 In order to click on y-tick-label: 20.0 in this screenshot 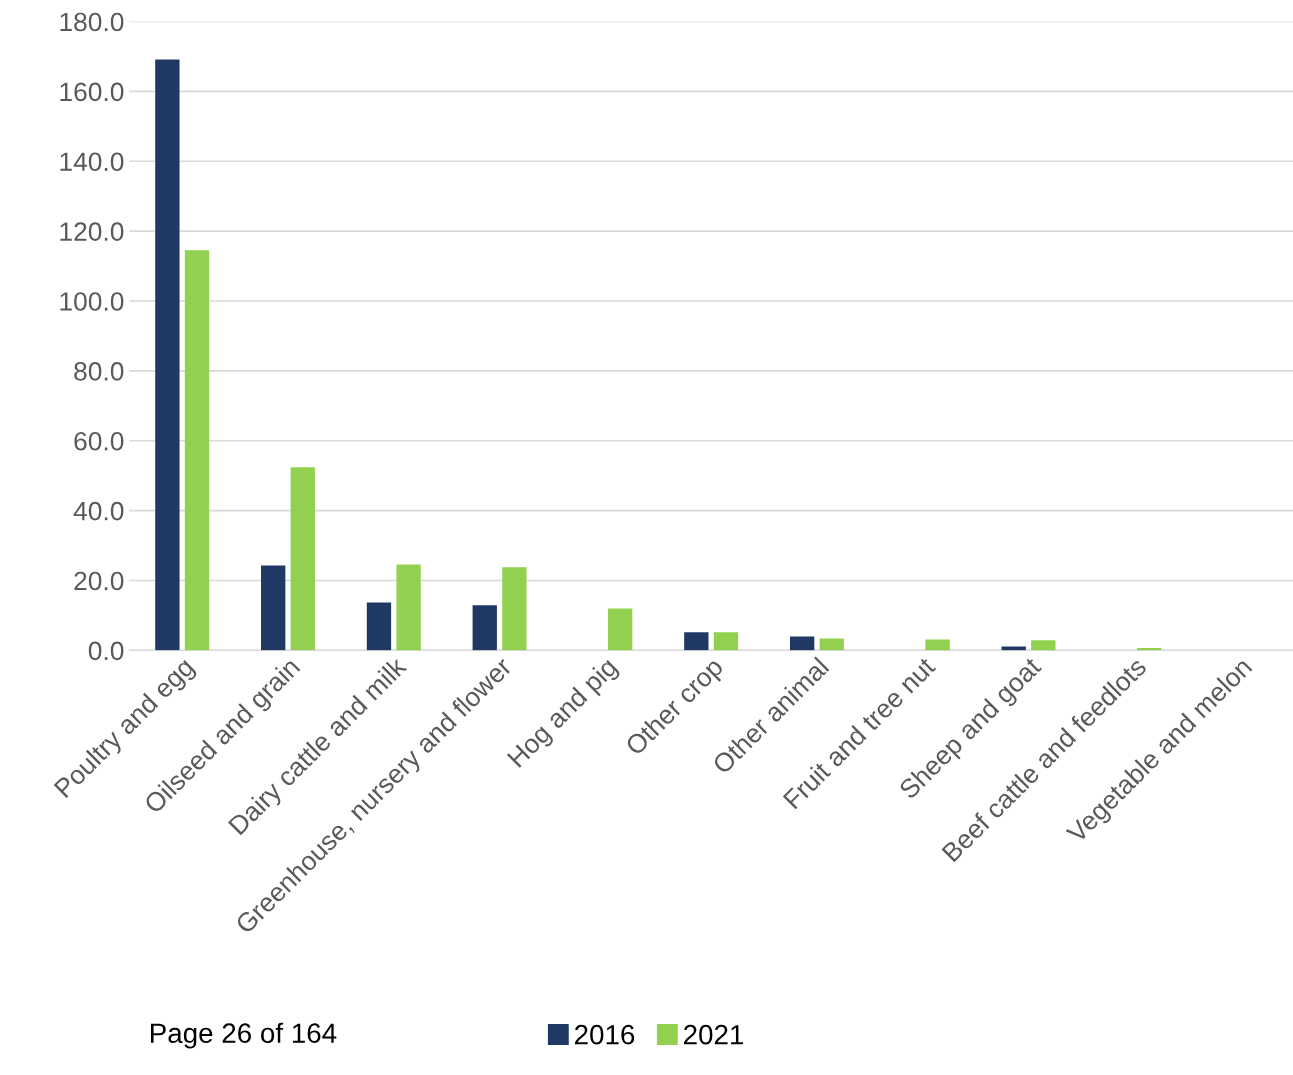, I will do `click(99, 581)`.